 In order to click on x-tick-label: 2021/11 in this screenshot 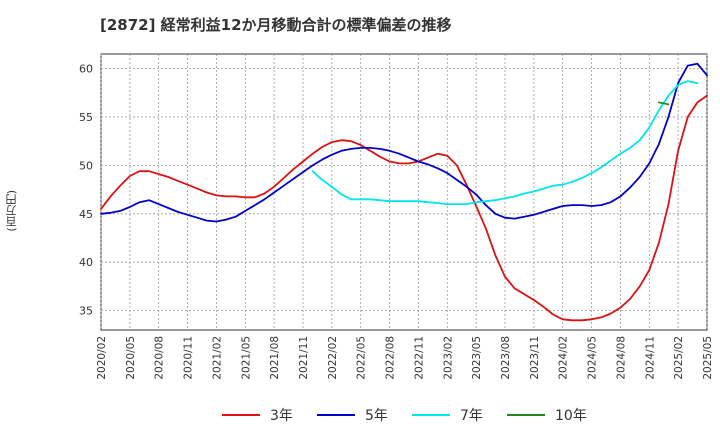, I will do `click(304, 358)`.